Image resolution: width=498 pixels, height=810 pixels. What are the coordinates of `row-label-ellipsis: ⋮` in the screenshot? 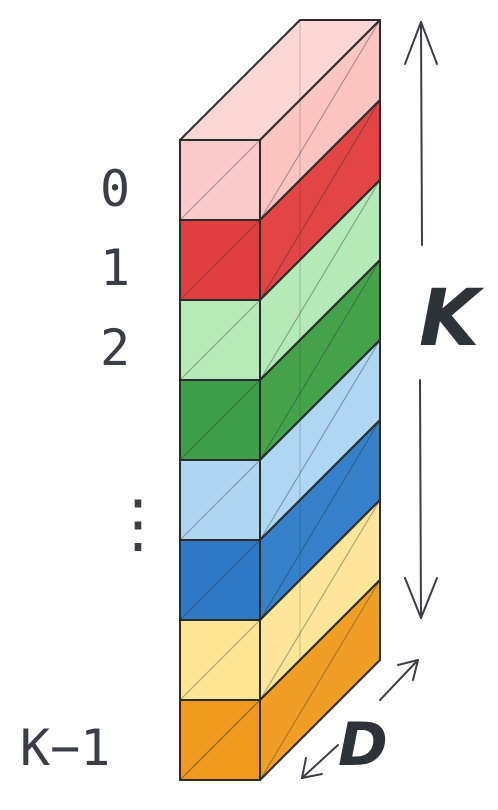 It's located at (138, 524).